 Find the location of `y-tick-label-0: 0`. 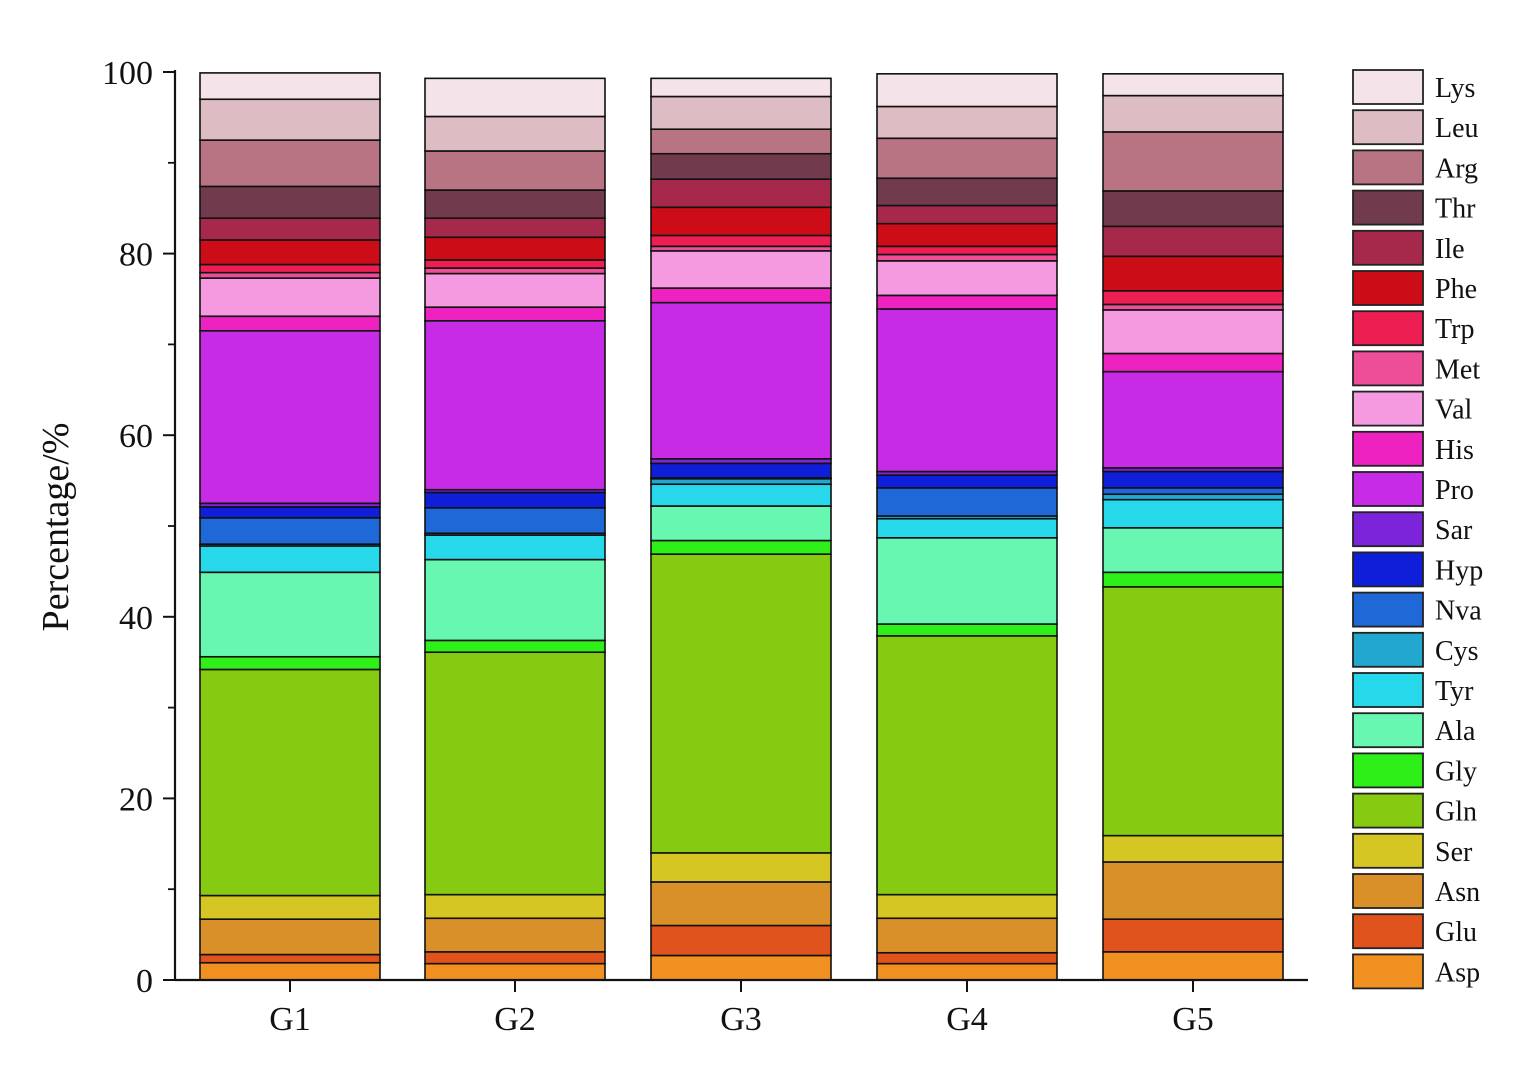

y-tick-label-0: 0 is located at coordinates (144, 981).